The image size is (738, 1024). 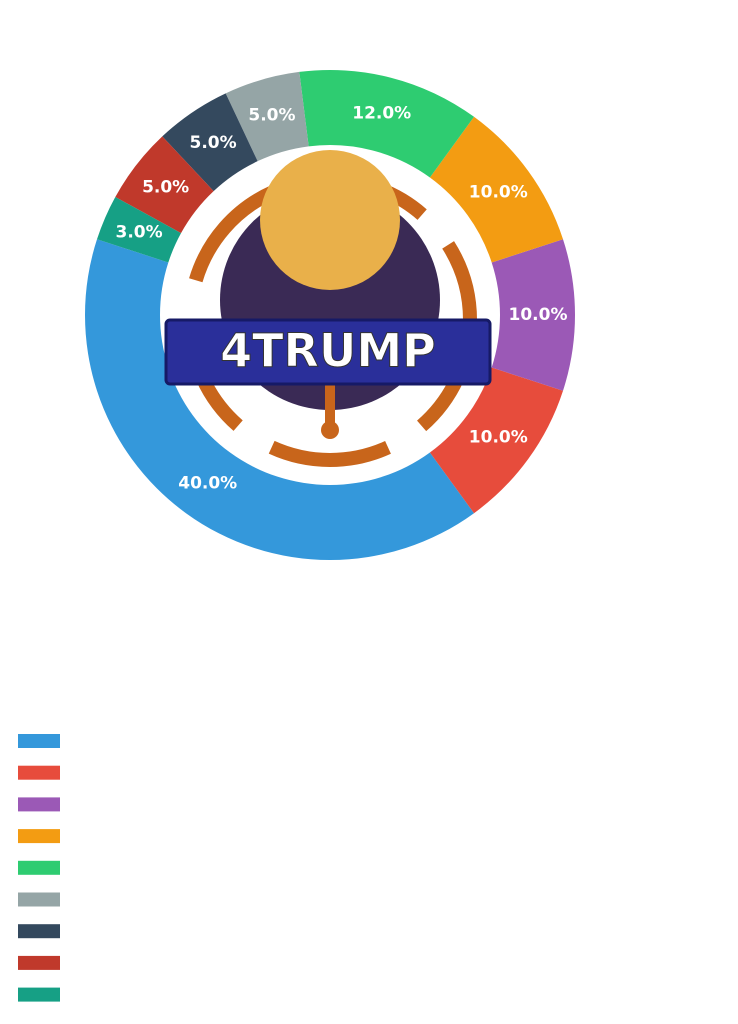 I want to click on logo-emblem, so click(x=330, y=220).